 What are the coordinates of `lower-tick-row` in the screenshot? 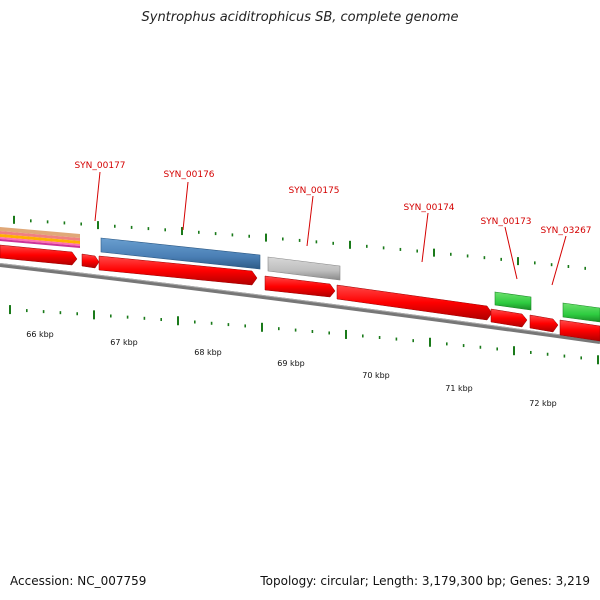 It's located at (304, 335).